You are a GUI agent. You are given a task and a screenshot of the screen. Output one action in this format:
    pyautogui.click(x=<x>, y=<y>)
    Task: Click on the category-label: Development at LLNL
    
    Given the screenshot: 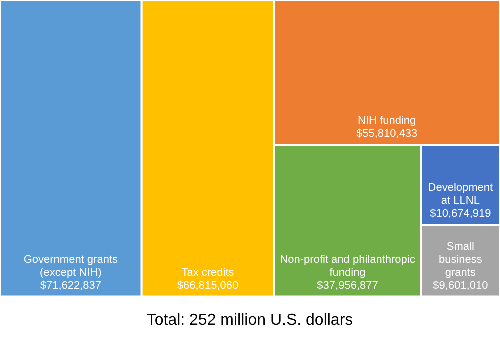 What is the action you would take?
    pyautogui.click(x=461, y=195)
    